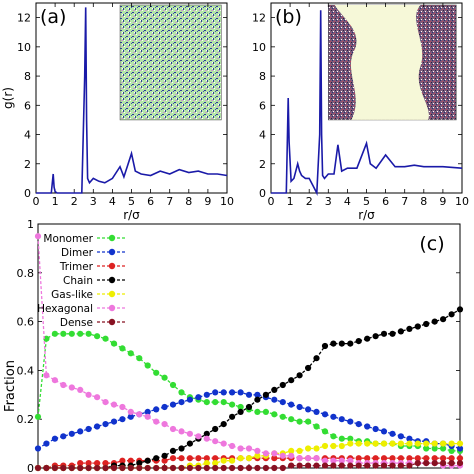  Describe the element at coordinates (262, 193) in the screenshot. I see `y-tick-label: 0` at that location.